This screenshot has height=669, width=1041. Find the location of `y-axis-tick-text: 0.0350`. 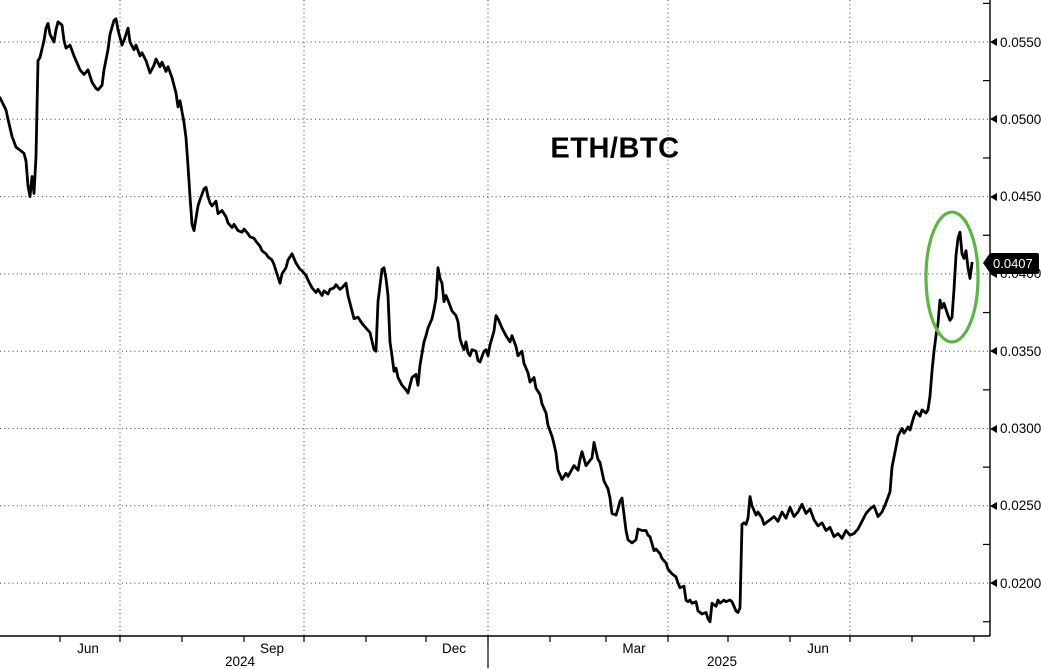

y-axis-tick-text: 0.0350 is located at coordinates (1020, 351).